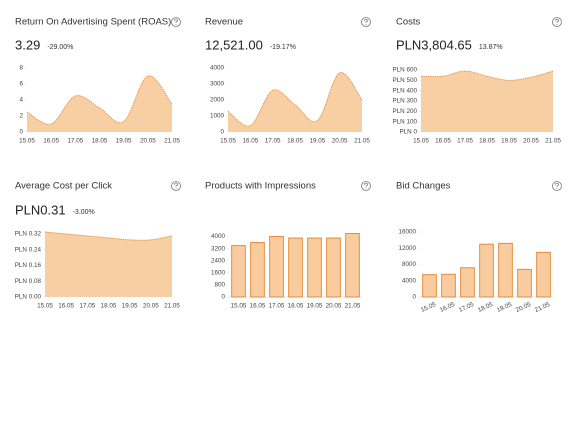 Image resolution: width=578 pixels, height=438 pixels. I want to click on y-tick-label: PLN 100, so click(404, 121).